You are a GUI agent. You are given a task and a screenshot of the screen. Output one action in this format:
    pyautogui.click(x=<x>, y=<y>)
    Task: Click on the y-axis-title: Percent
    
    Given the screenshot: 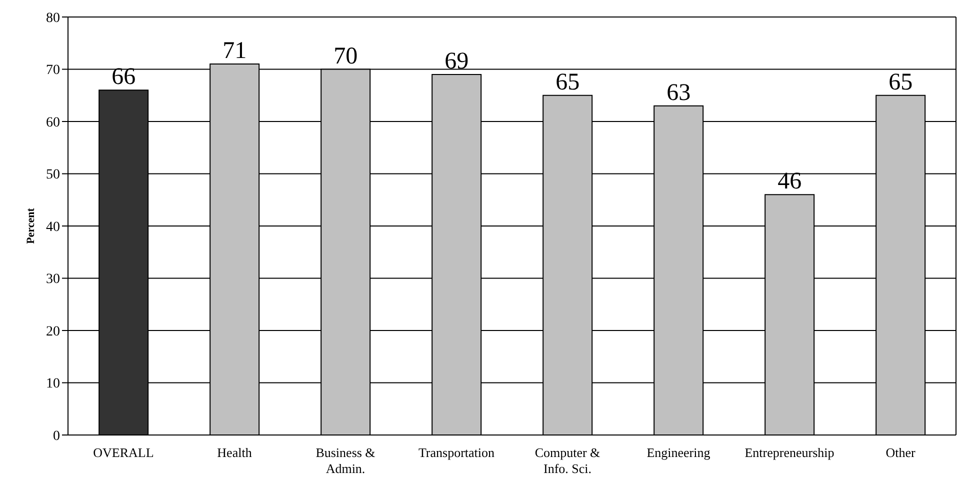 What is the action you would take?
    pyautogui.click(x=30, y=226)
    